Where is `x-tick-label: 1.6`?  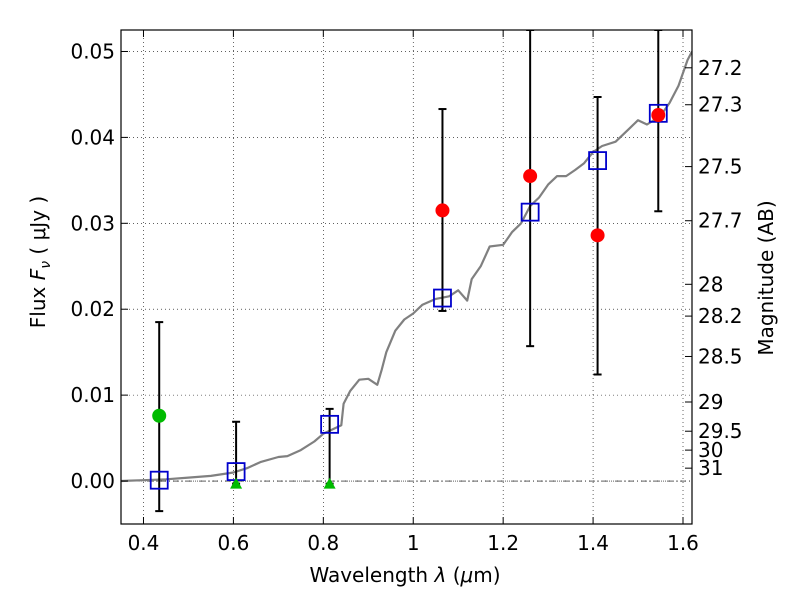 x-tick-label: 1.6 is located at coordinates (683, 543).